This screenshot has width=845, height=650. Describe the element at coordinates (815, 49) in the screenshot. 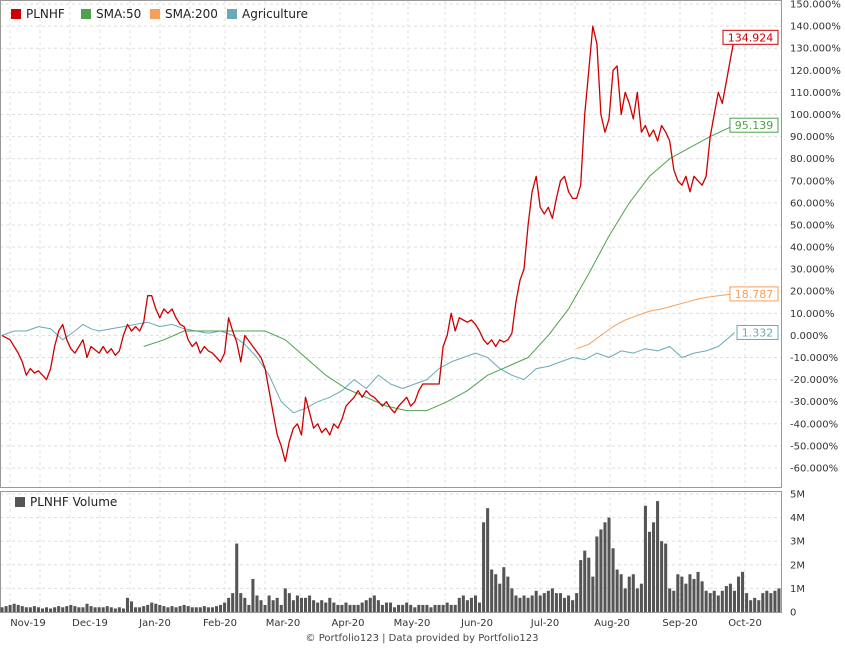

I see `y-tick-label: 130.000%` at that location.